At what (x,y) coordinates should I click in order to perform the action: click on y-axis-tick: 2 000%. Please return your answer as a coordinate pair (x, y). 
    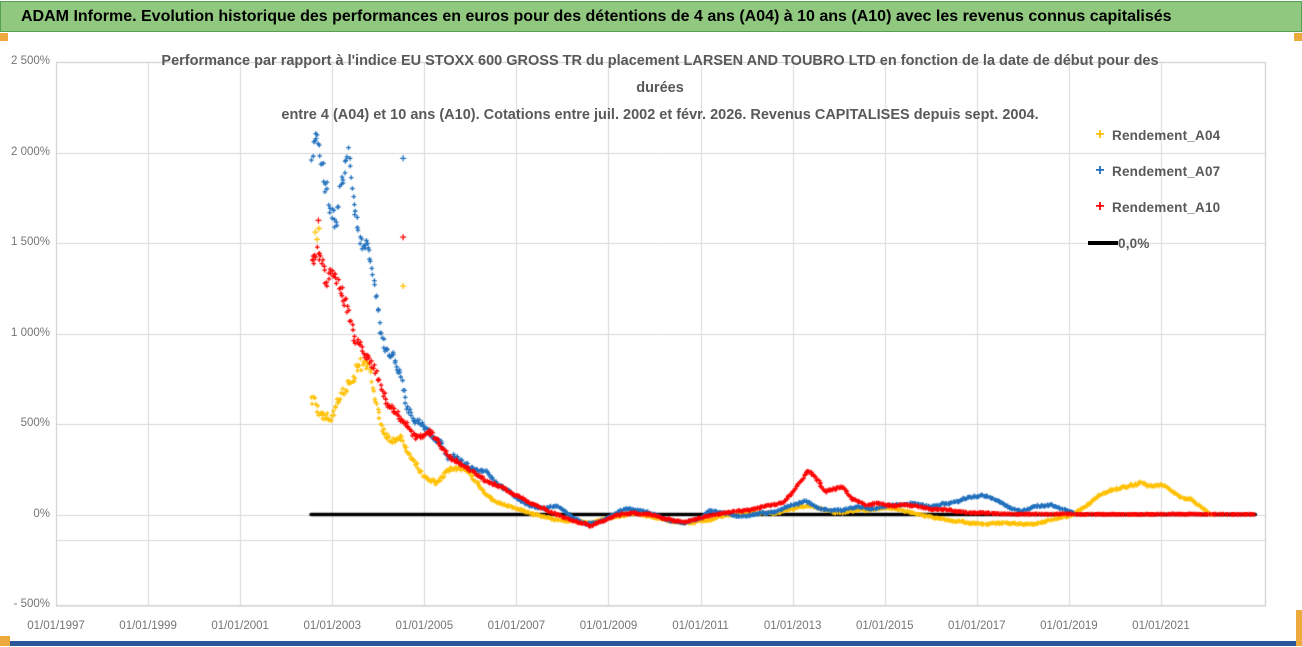
    Looking at the image, I should click on (30, 151).